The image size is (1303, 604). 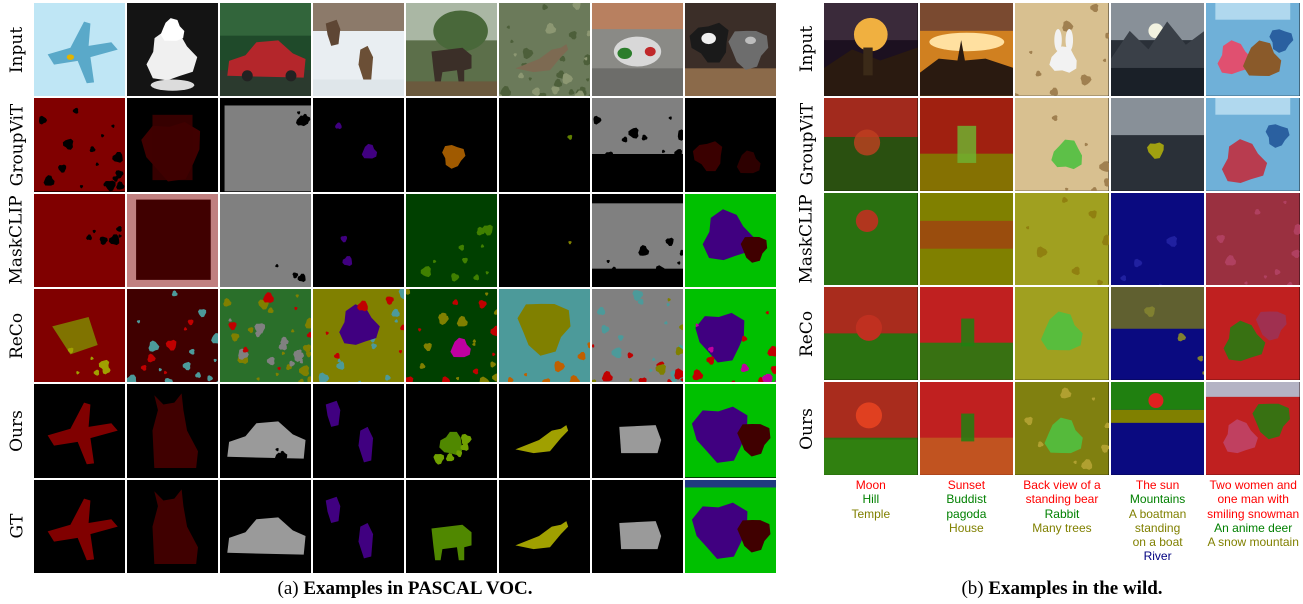 I want to click on panel-a-row-label-text: Input, so click(x=17, y=49).